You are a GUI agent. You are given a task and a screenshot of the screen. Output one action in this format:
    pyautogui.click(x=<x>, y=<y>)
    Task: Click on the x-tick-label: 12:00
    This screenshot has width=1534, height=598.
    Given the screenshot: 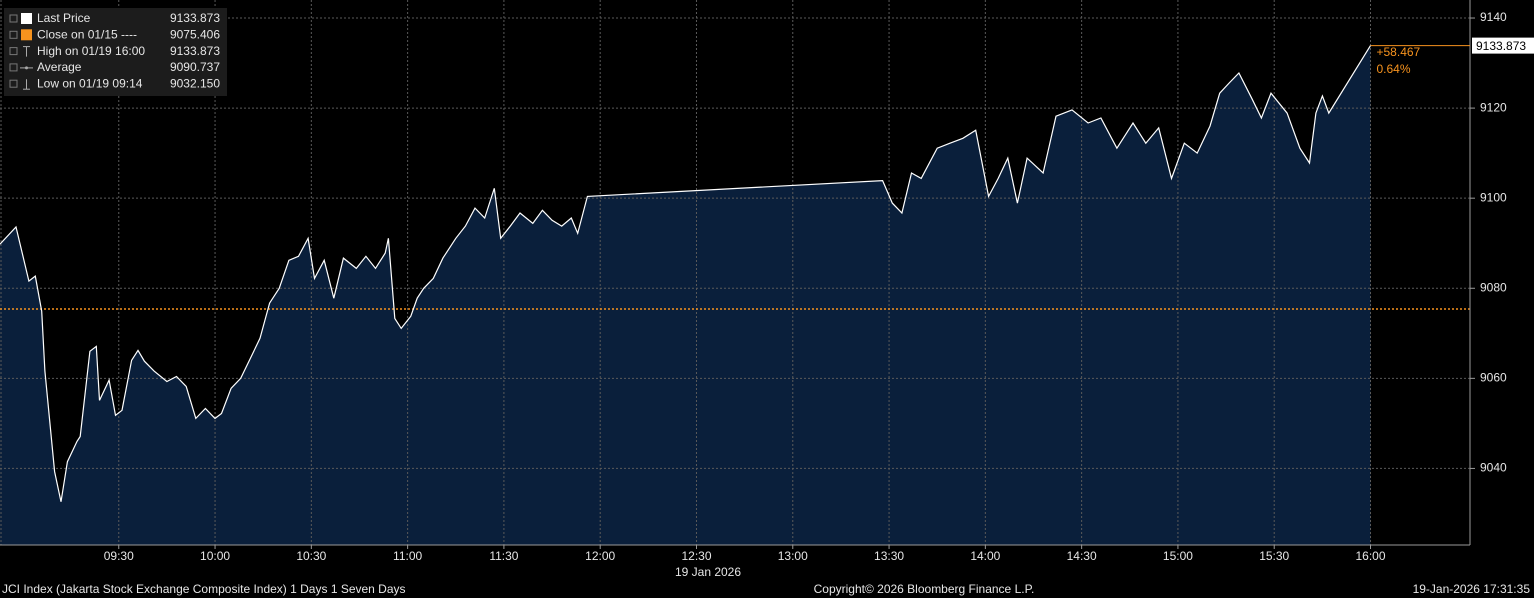 What is the action you would take?
    pyautogui.click(x=600, y=556)
    